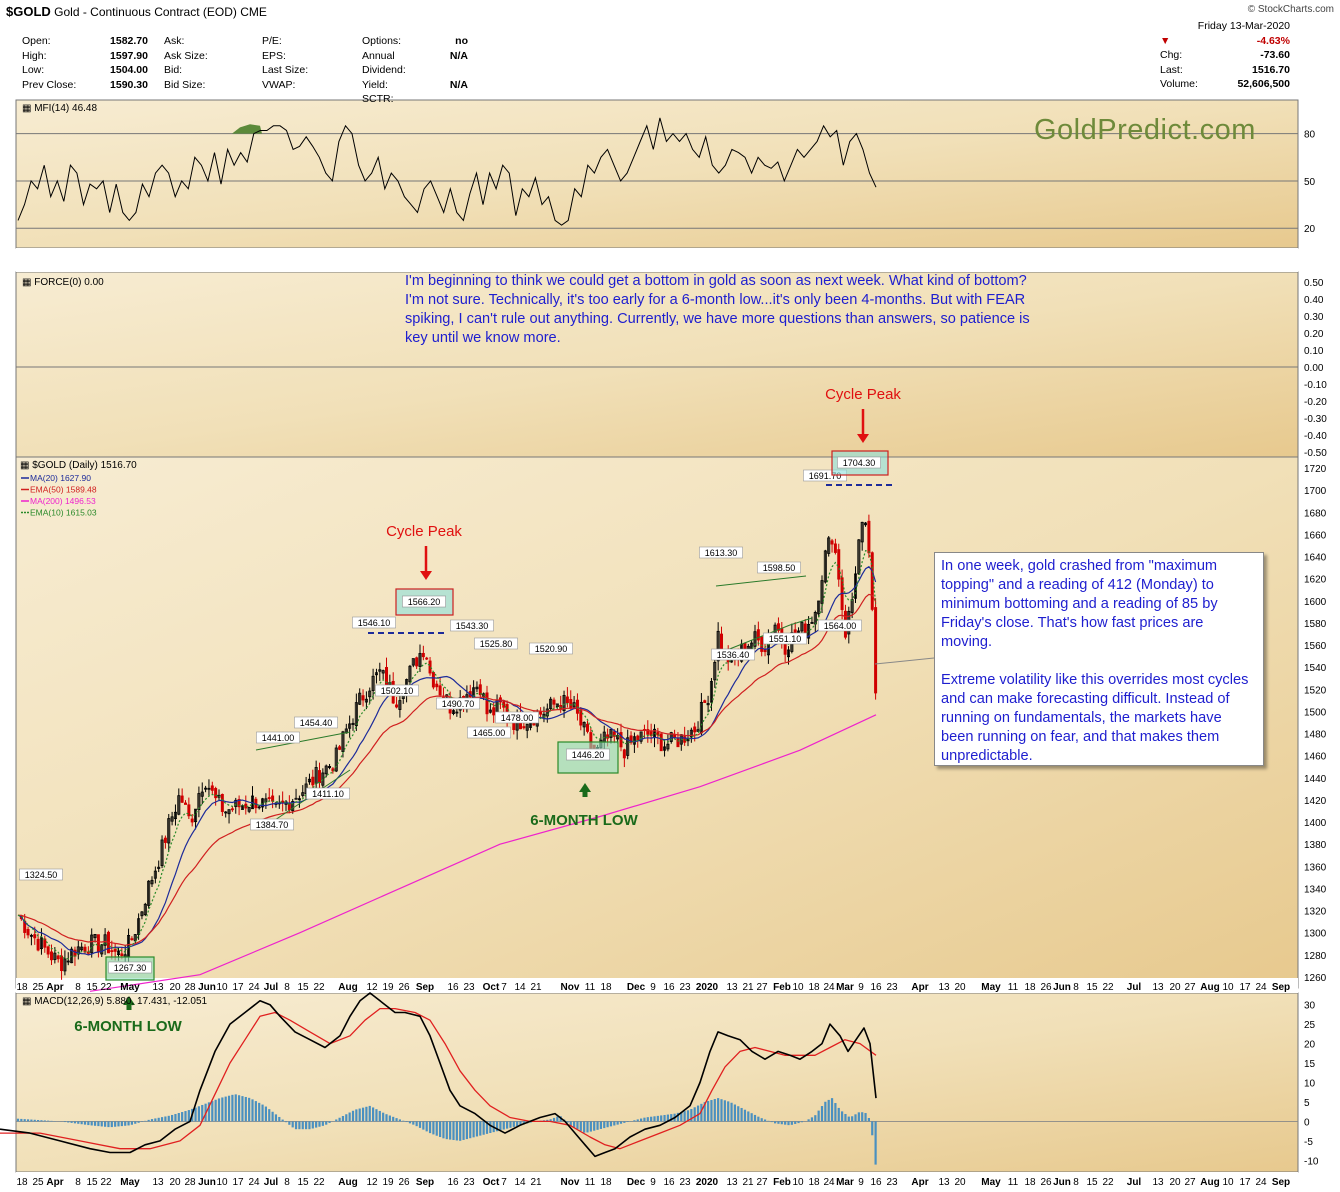 The width and height of the screenshot is (1340, 1192). Describe the element at coordinates (1315, 889) in the screenshot. I see `price-tick-label: 1340` at that location.